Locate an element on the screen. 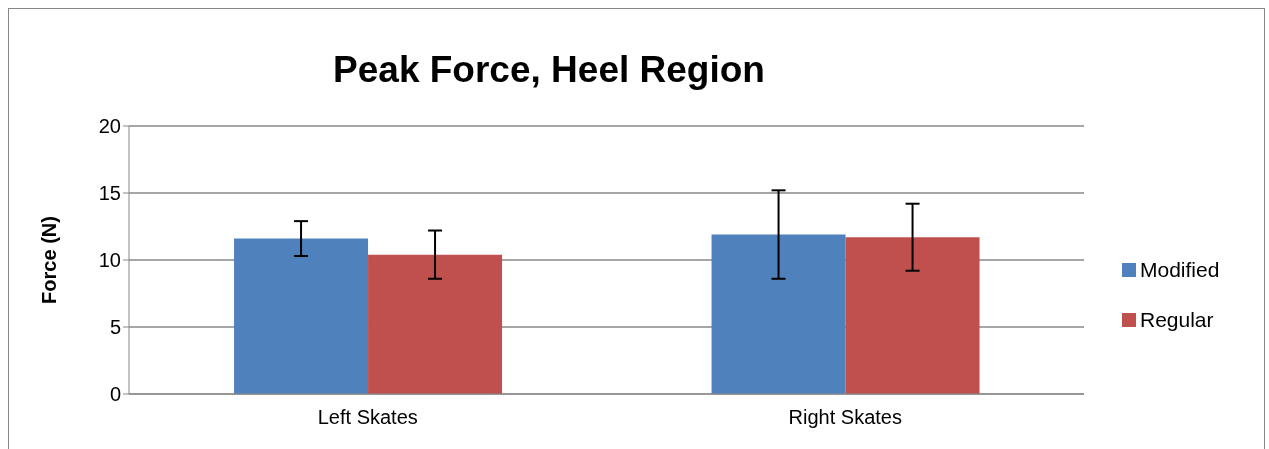 The image size is (1269, 449). y-tick-label: 15 is located at coordinates (109, 193).